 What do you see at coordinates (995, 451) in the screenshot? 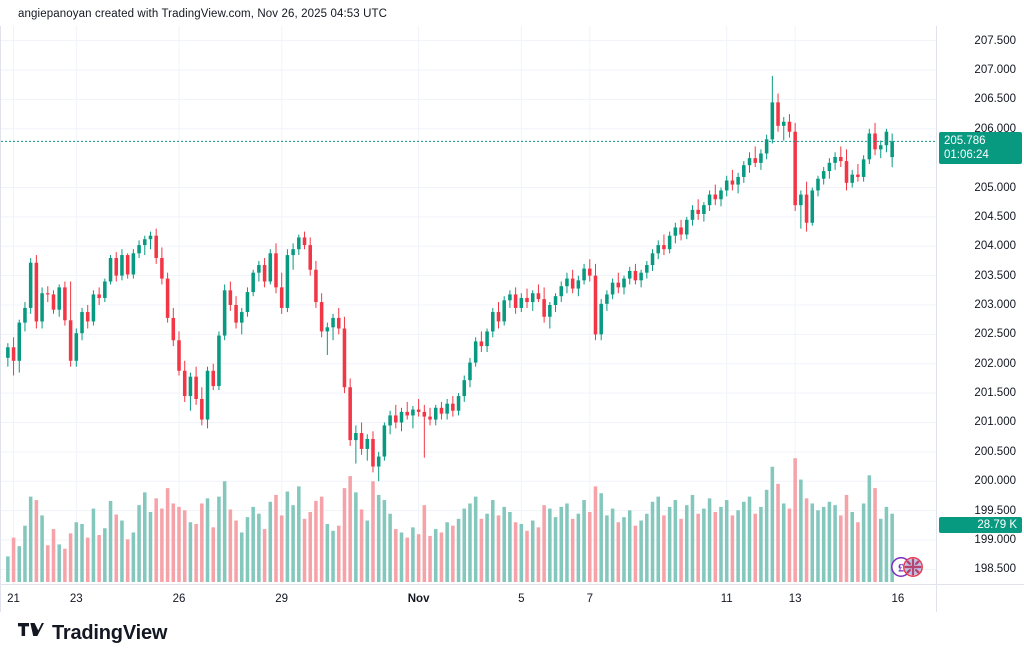
I see `price-axis-label: 200.500` at bounding box center [995, 451].